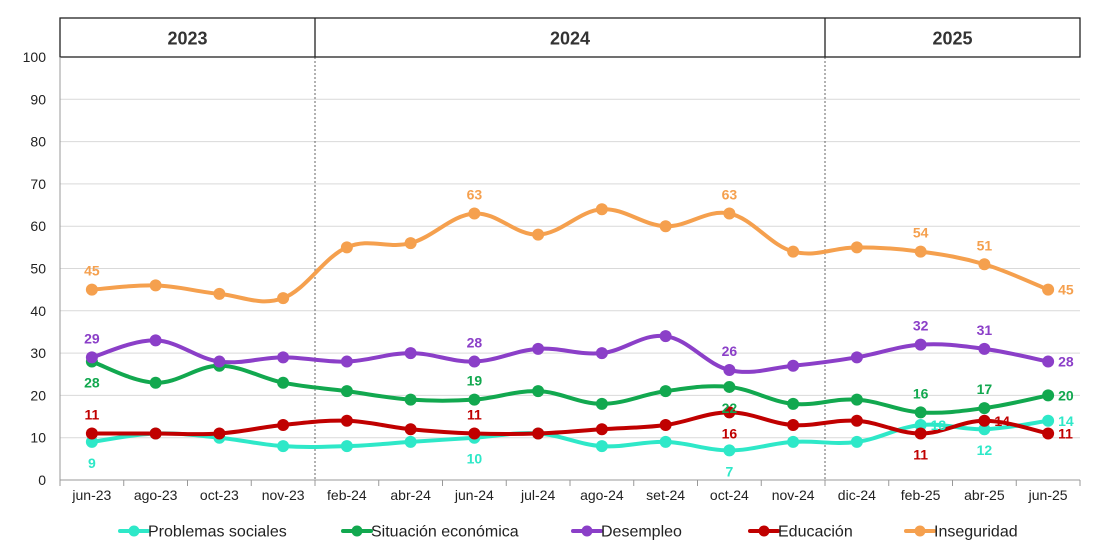  I want to click on year-label: 2025, so click(952, 39).